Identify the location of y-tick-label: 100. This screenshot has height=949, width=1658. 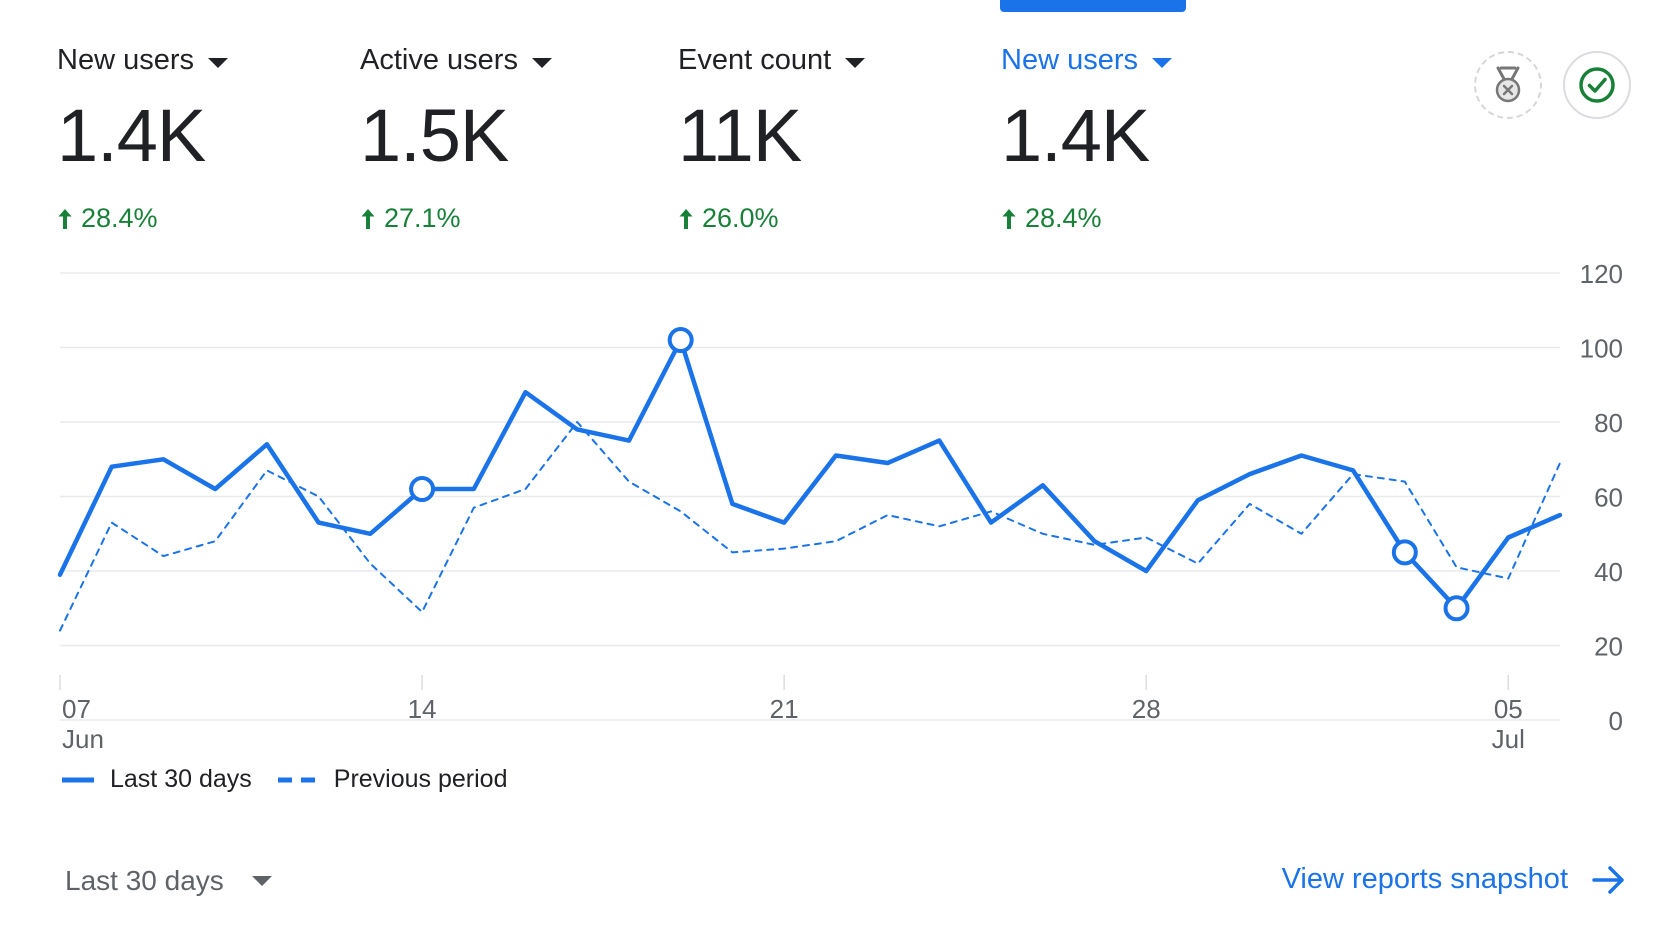
(1601, 349).